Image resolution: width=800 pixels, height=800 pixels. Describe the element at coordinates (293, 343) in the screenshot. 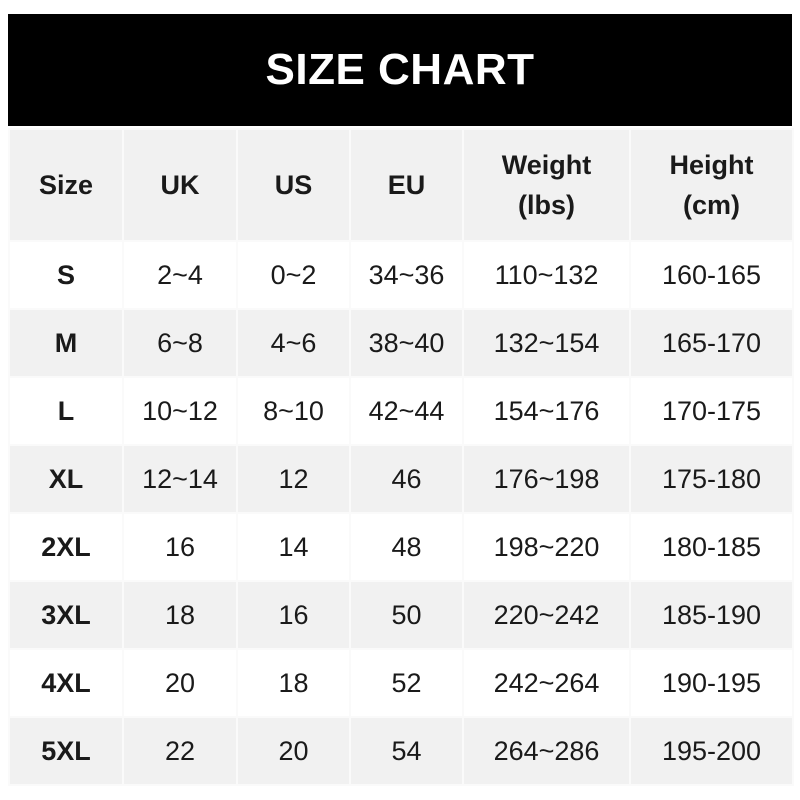

I see `cell-us: 4~6` at that location.